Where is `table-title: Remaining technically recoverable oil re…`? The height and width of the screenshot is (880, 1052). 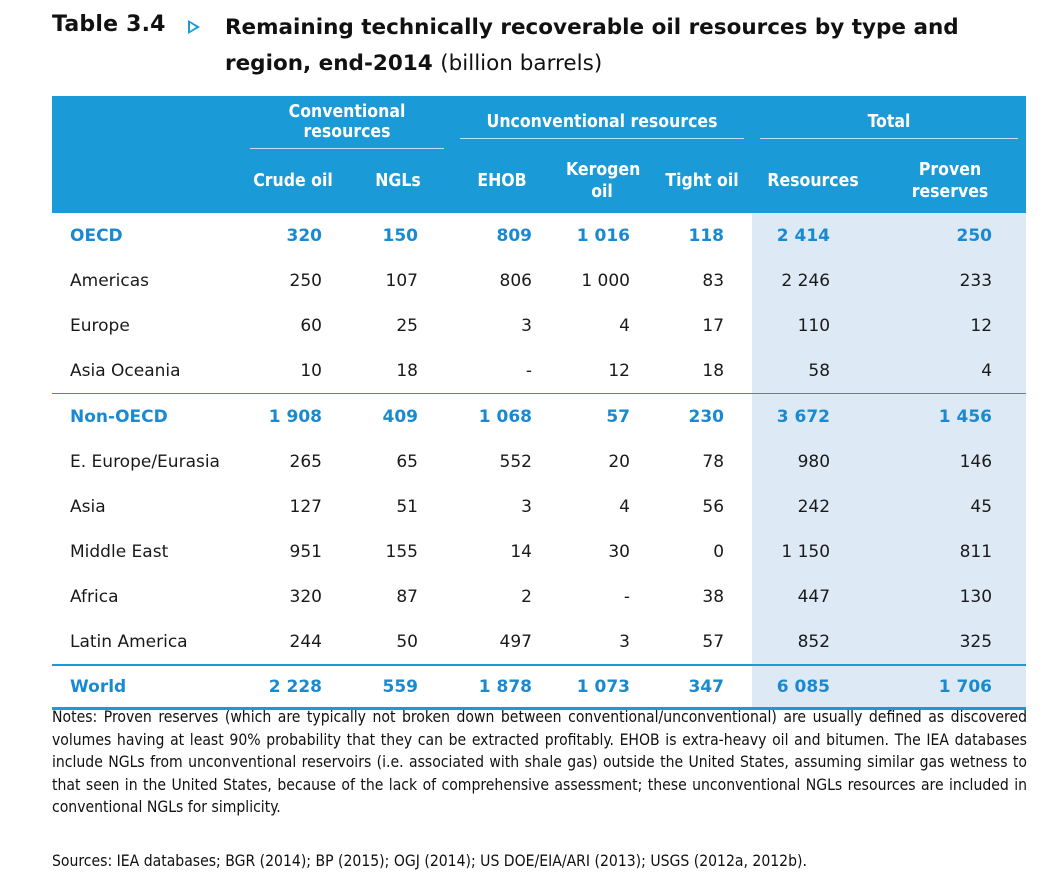 table-title: Remaining technically recoverable oil re… is located at coordinates (625, 46).